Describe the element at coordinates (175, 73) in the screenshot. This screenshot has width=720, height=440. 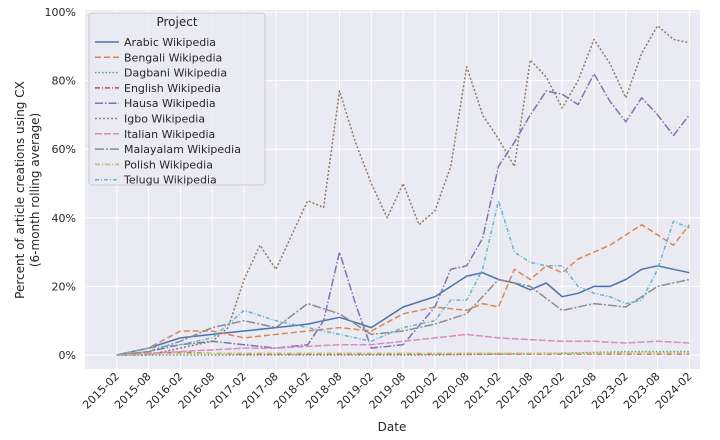
I see `legend-entry: Dagbani Wikipedia` at that location.